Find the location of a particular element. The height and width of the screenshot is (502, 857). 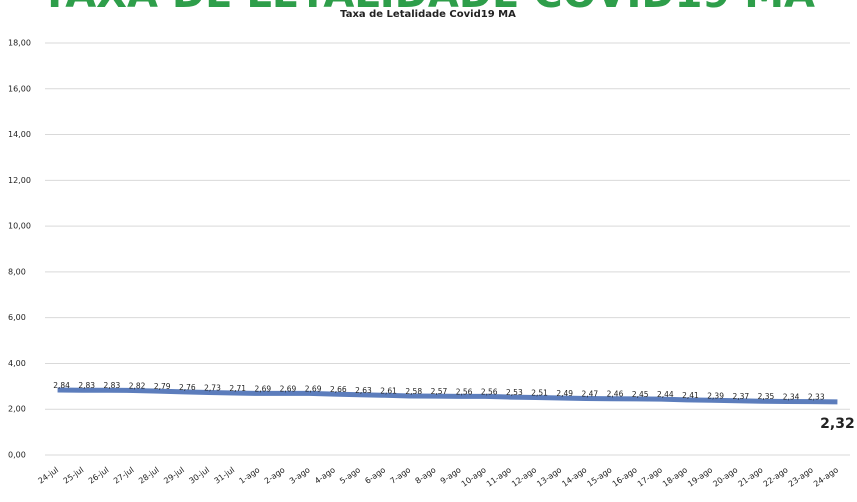

data-label: 2,84 is located at coordinates (61, 385).